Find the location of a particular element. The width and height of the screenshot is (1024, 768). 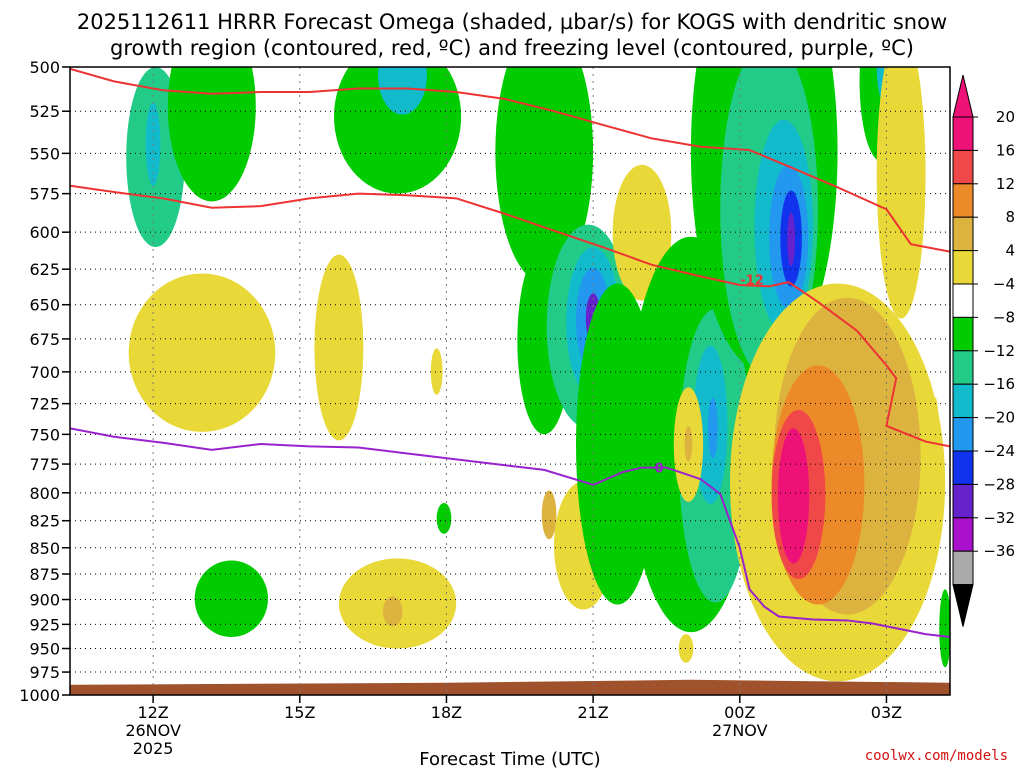

colorbar-label-10: −24 is located at coordinates (999, 451).